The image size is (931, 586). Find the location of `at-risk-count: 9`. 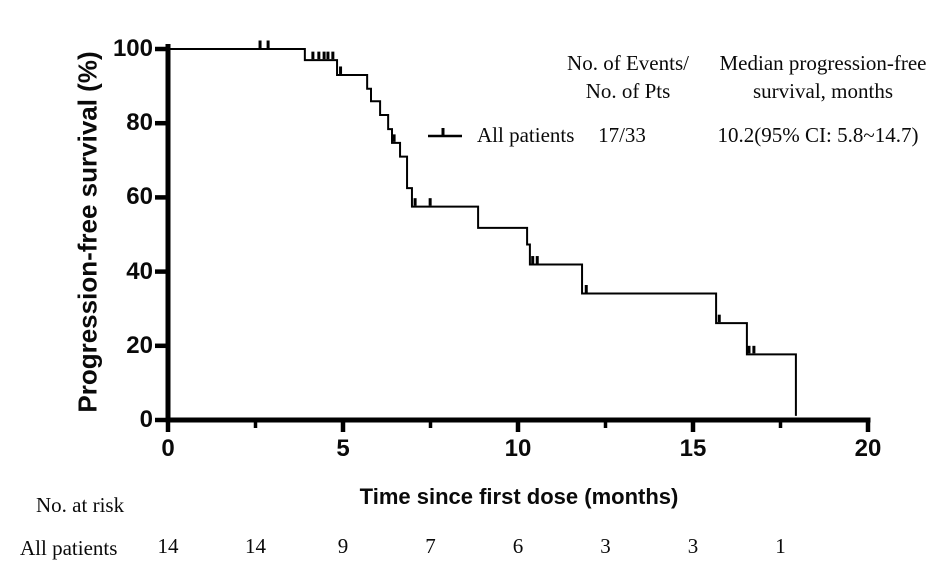

at-risk-count: 9 is located at coordinates (343, 546).